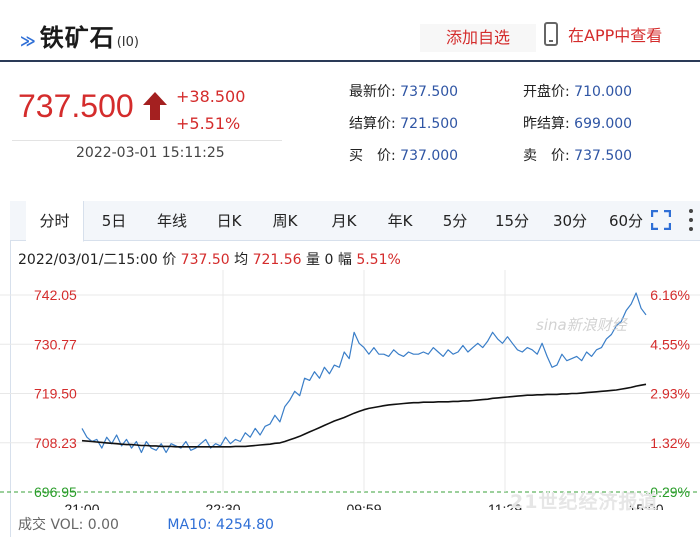 The image size is (700, 537). What do you see at coordinates (546, 124) in the screenshot?
I see `stat-label: 昨结算:` at bounding box center [546, 124].